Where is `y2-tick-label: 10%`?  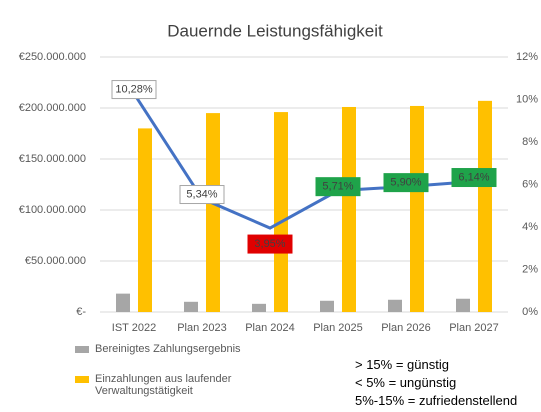 y2-tick-label: 10% is located at coordinates (527, 99).